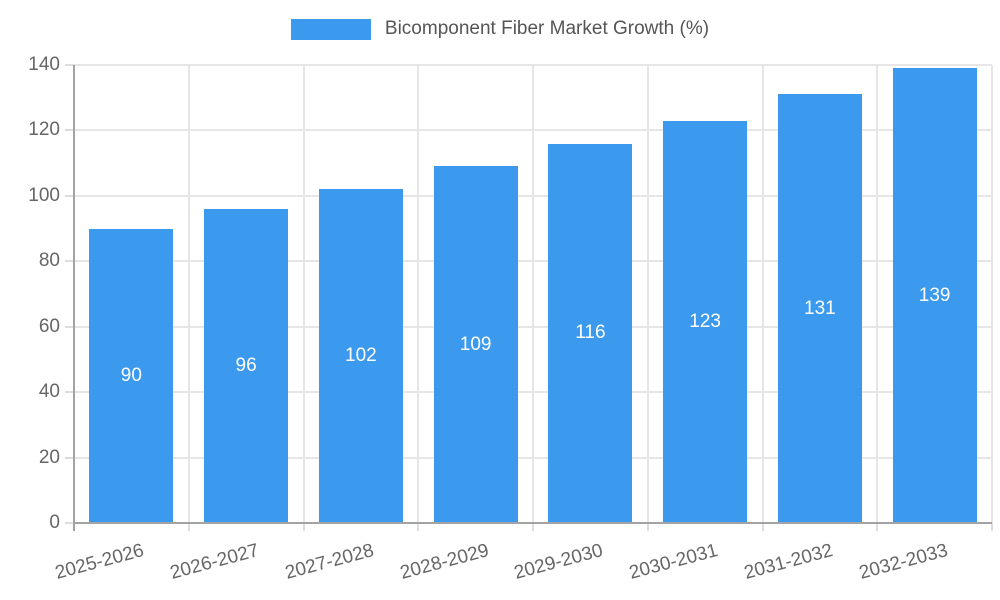  Describe the element at coordinates (49, 261) in the screenshot. I see `y-tick-label: 80` at that location.